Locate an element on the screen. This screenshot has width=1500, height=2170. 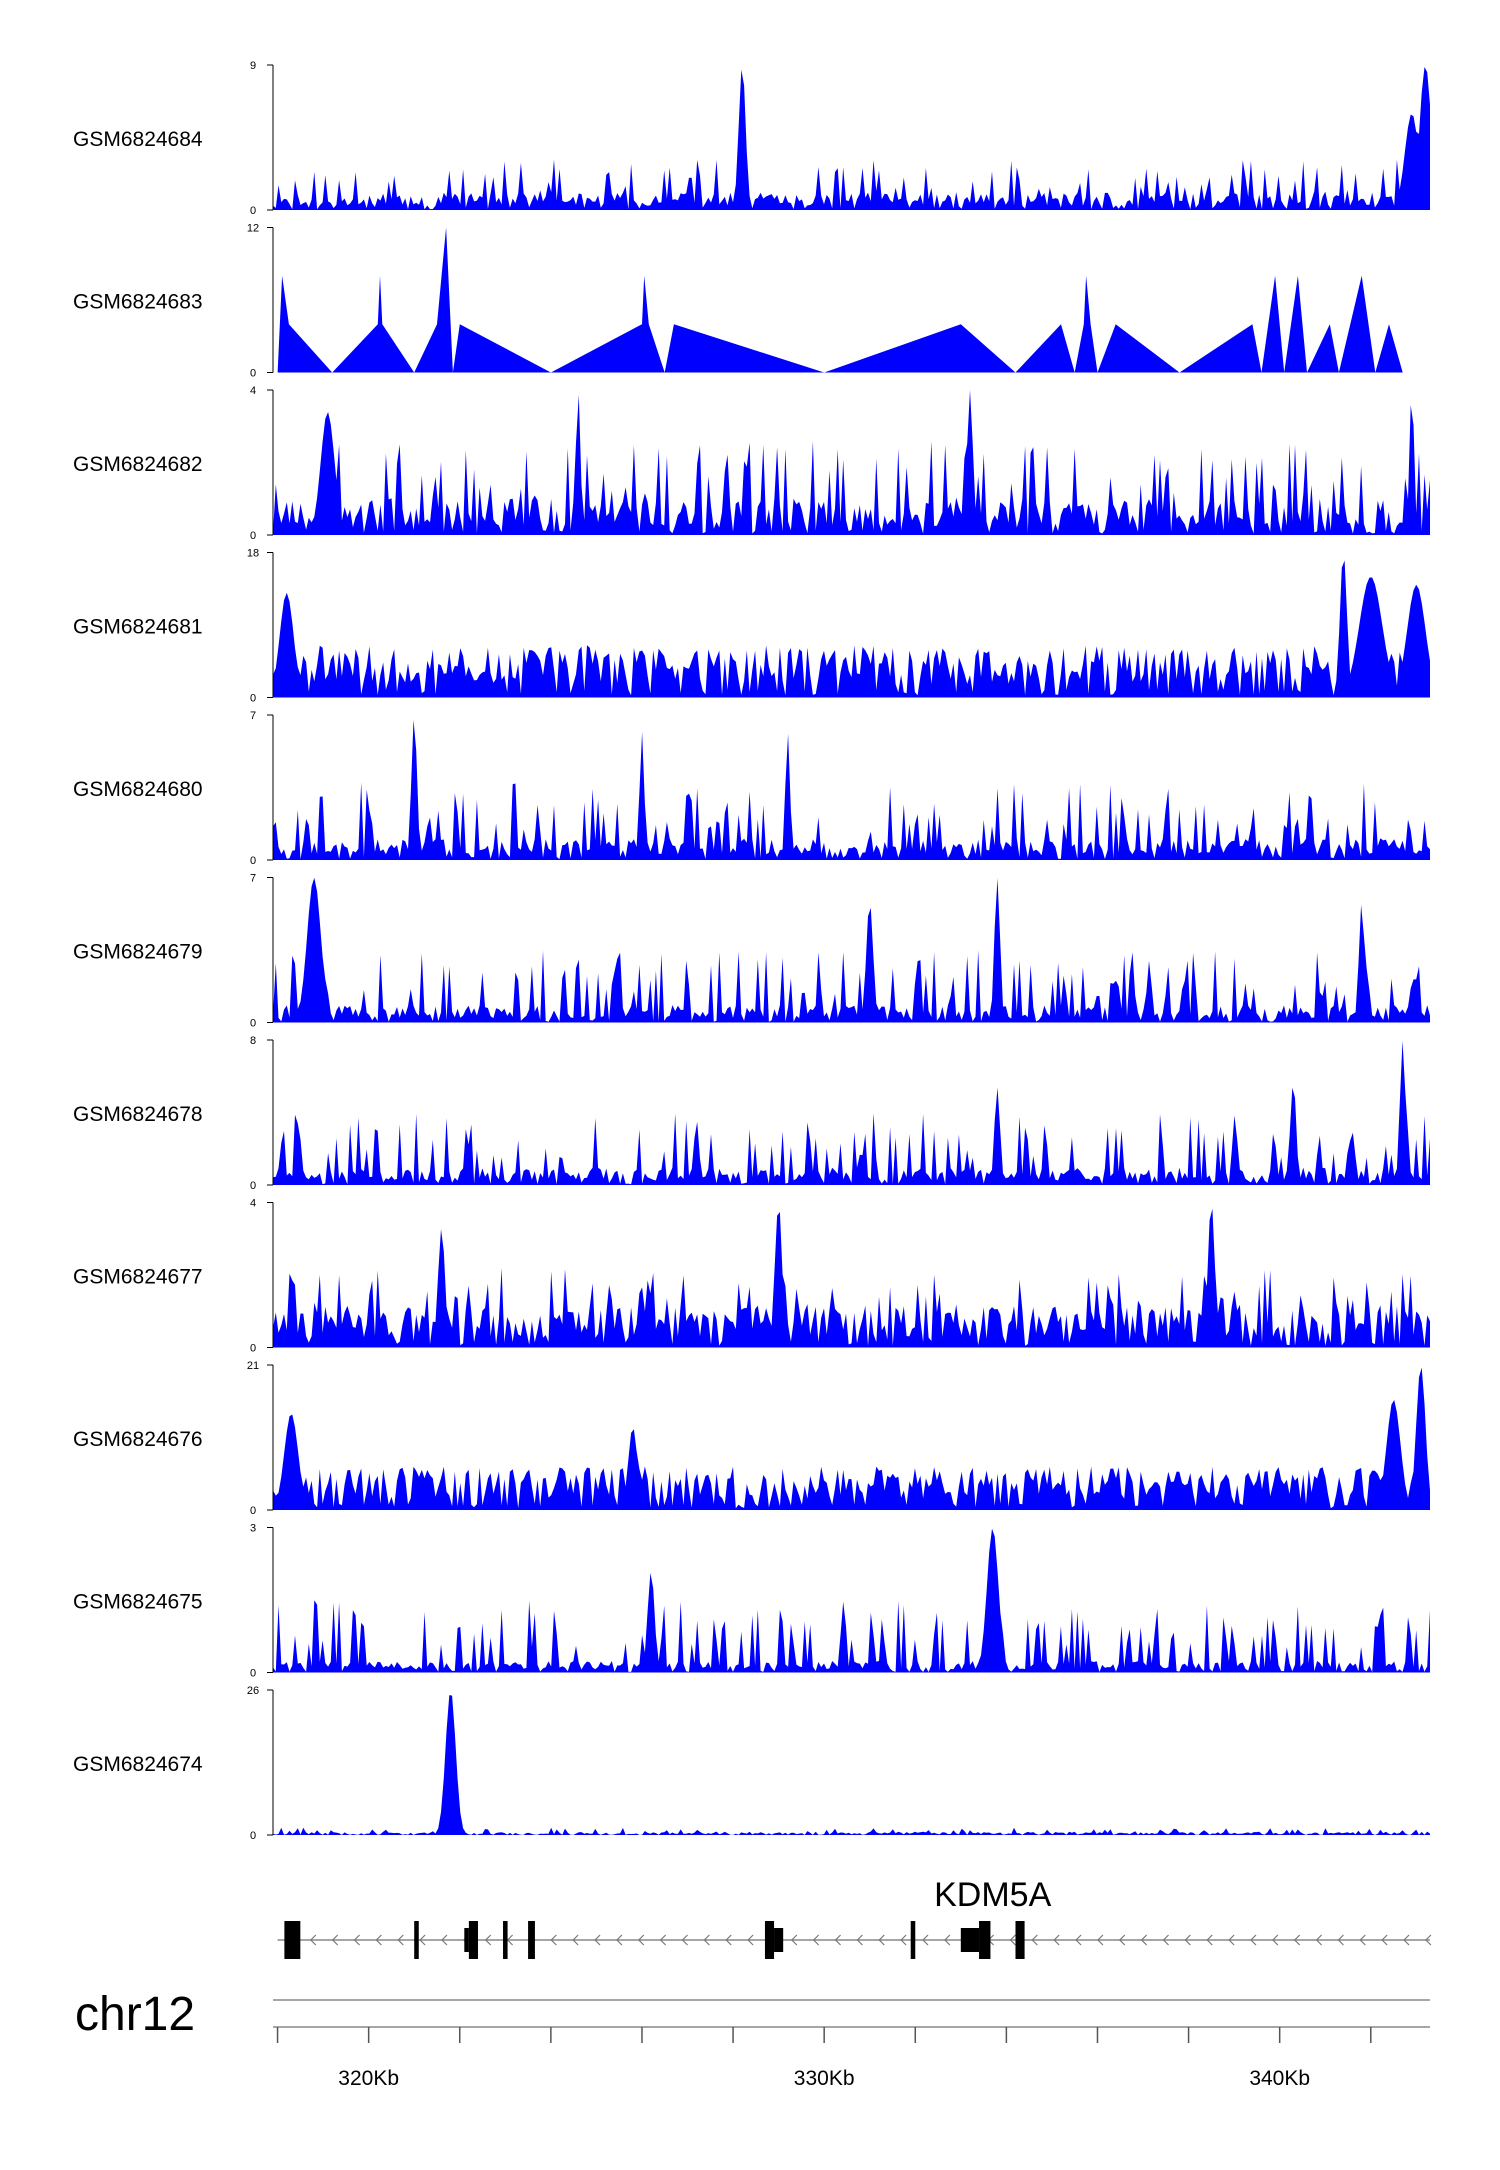
track-GSM6824681: 18 0 GSM6824681 is located at coordinates (751, 626).